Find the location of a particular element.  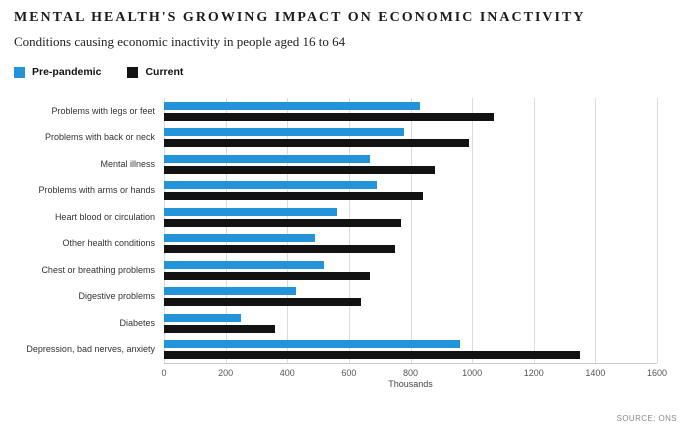

category-label: Problems with legs or feet is located at coordinates (103, 110).